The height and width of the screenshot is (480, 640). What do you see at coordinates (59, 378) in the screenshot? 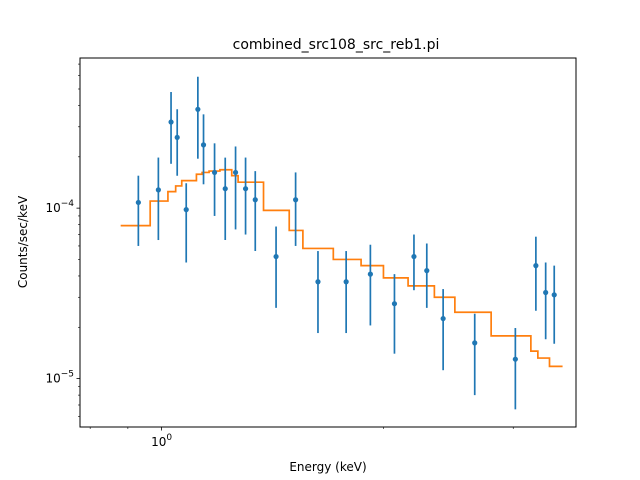
I see `y-tick-label: 10⁻⁵` at bounding box center [59, 378].